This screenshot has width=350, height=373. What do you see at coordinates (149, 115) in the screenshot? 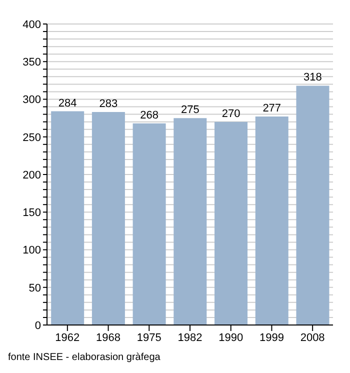
I see `data-label: 268` at bounding box center [149, 115].